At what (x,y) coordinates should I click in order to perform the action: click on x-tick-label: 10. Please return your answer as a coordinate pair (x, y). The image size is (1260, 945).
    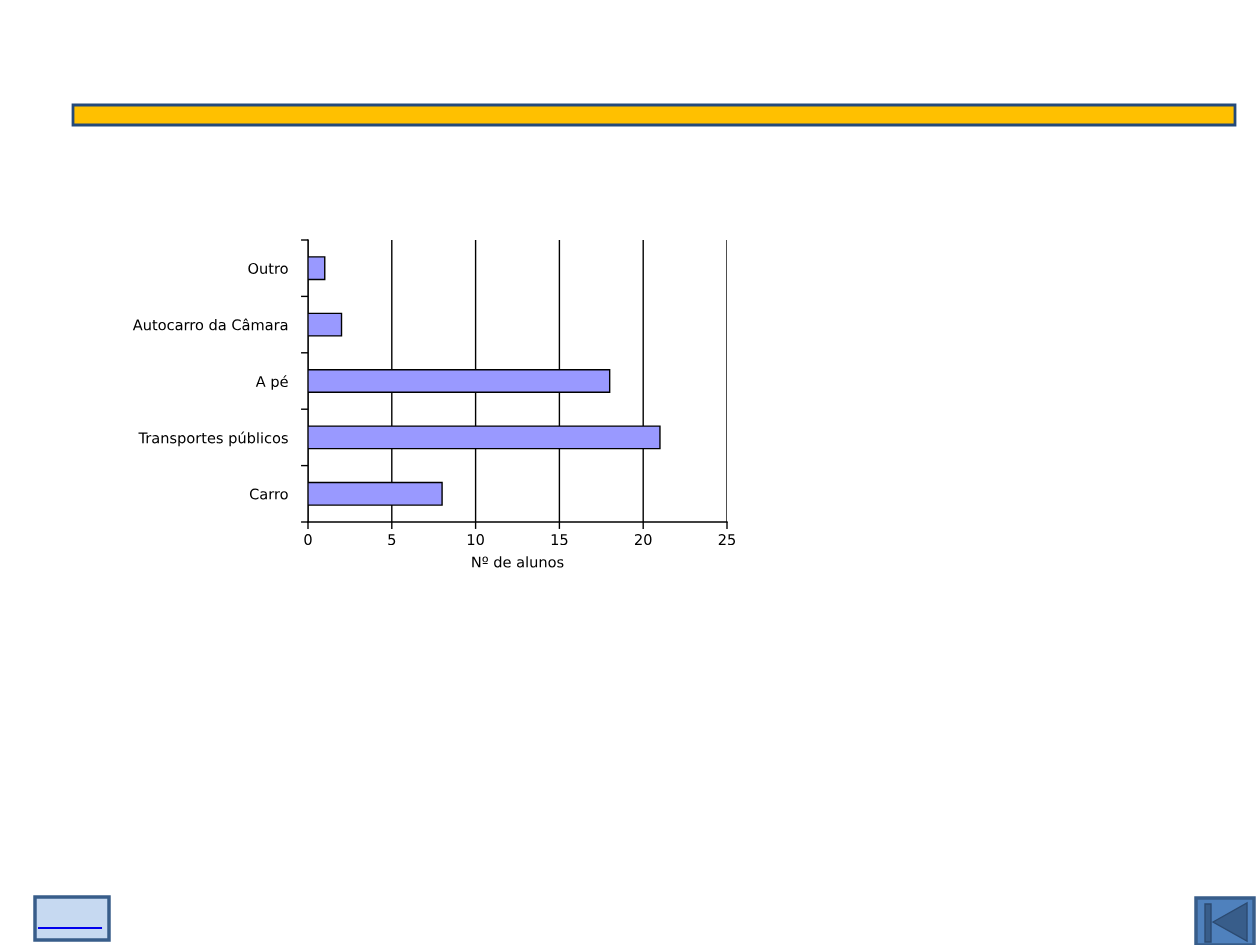
    Looking at the image, I should click on (475, 540).